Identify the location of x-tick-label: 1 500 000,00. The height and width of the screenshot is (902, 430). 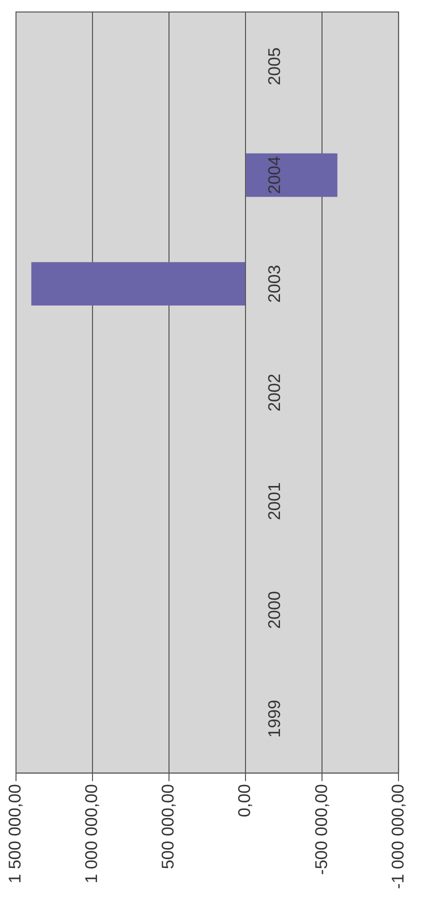
(15, 834).